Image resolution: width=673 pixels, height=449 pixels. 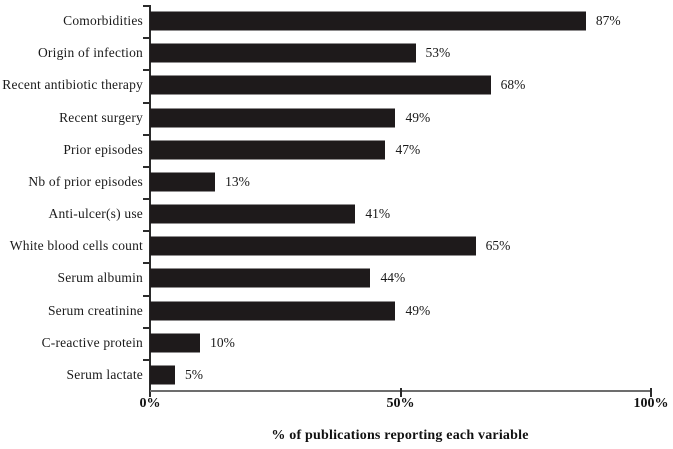 What do you see at coordinates (104, 374) in the screenshot?
I see `category-label: Serum lactate` at bounding box center [104, 374].